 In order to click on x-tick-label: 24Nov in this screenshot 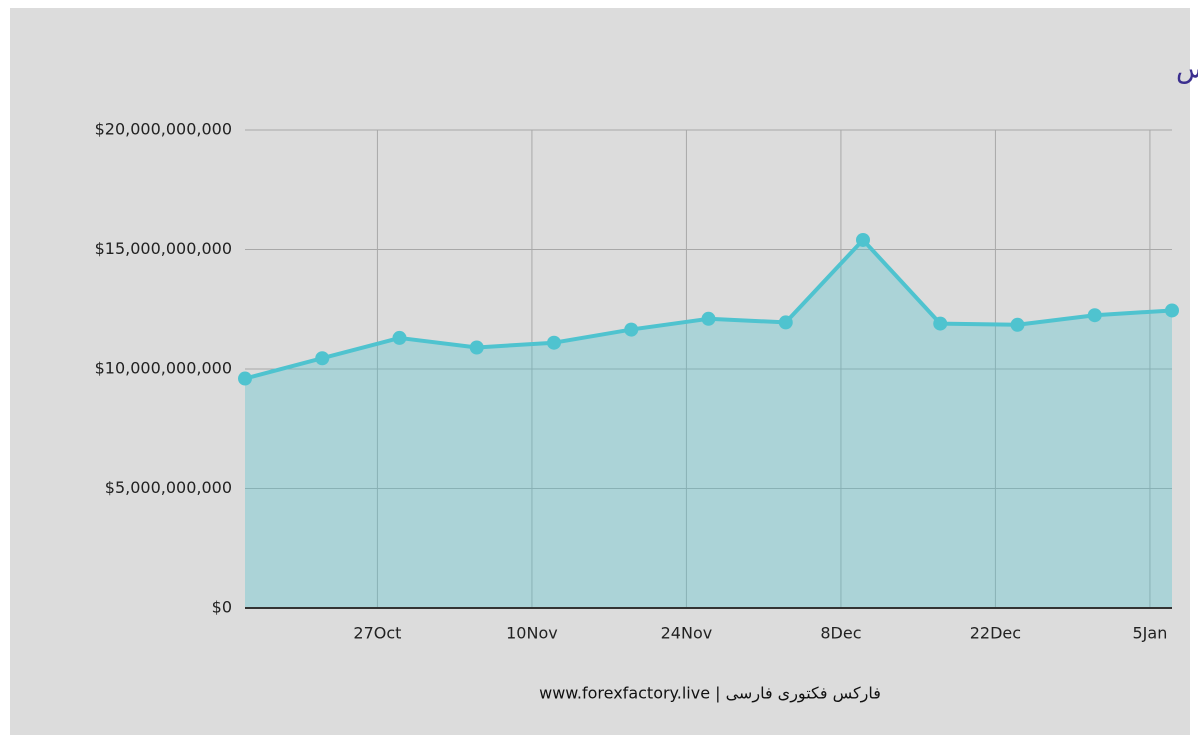, I will do `click(687, 633)`.